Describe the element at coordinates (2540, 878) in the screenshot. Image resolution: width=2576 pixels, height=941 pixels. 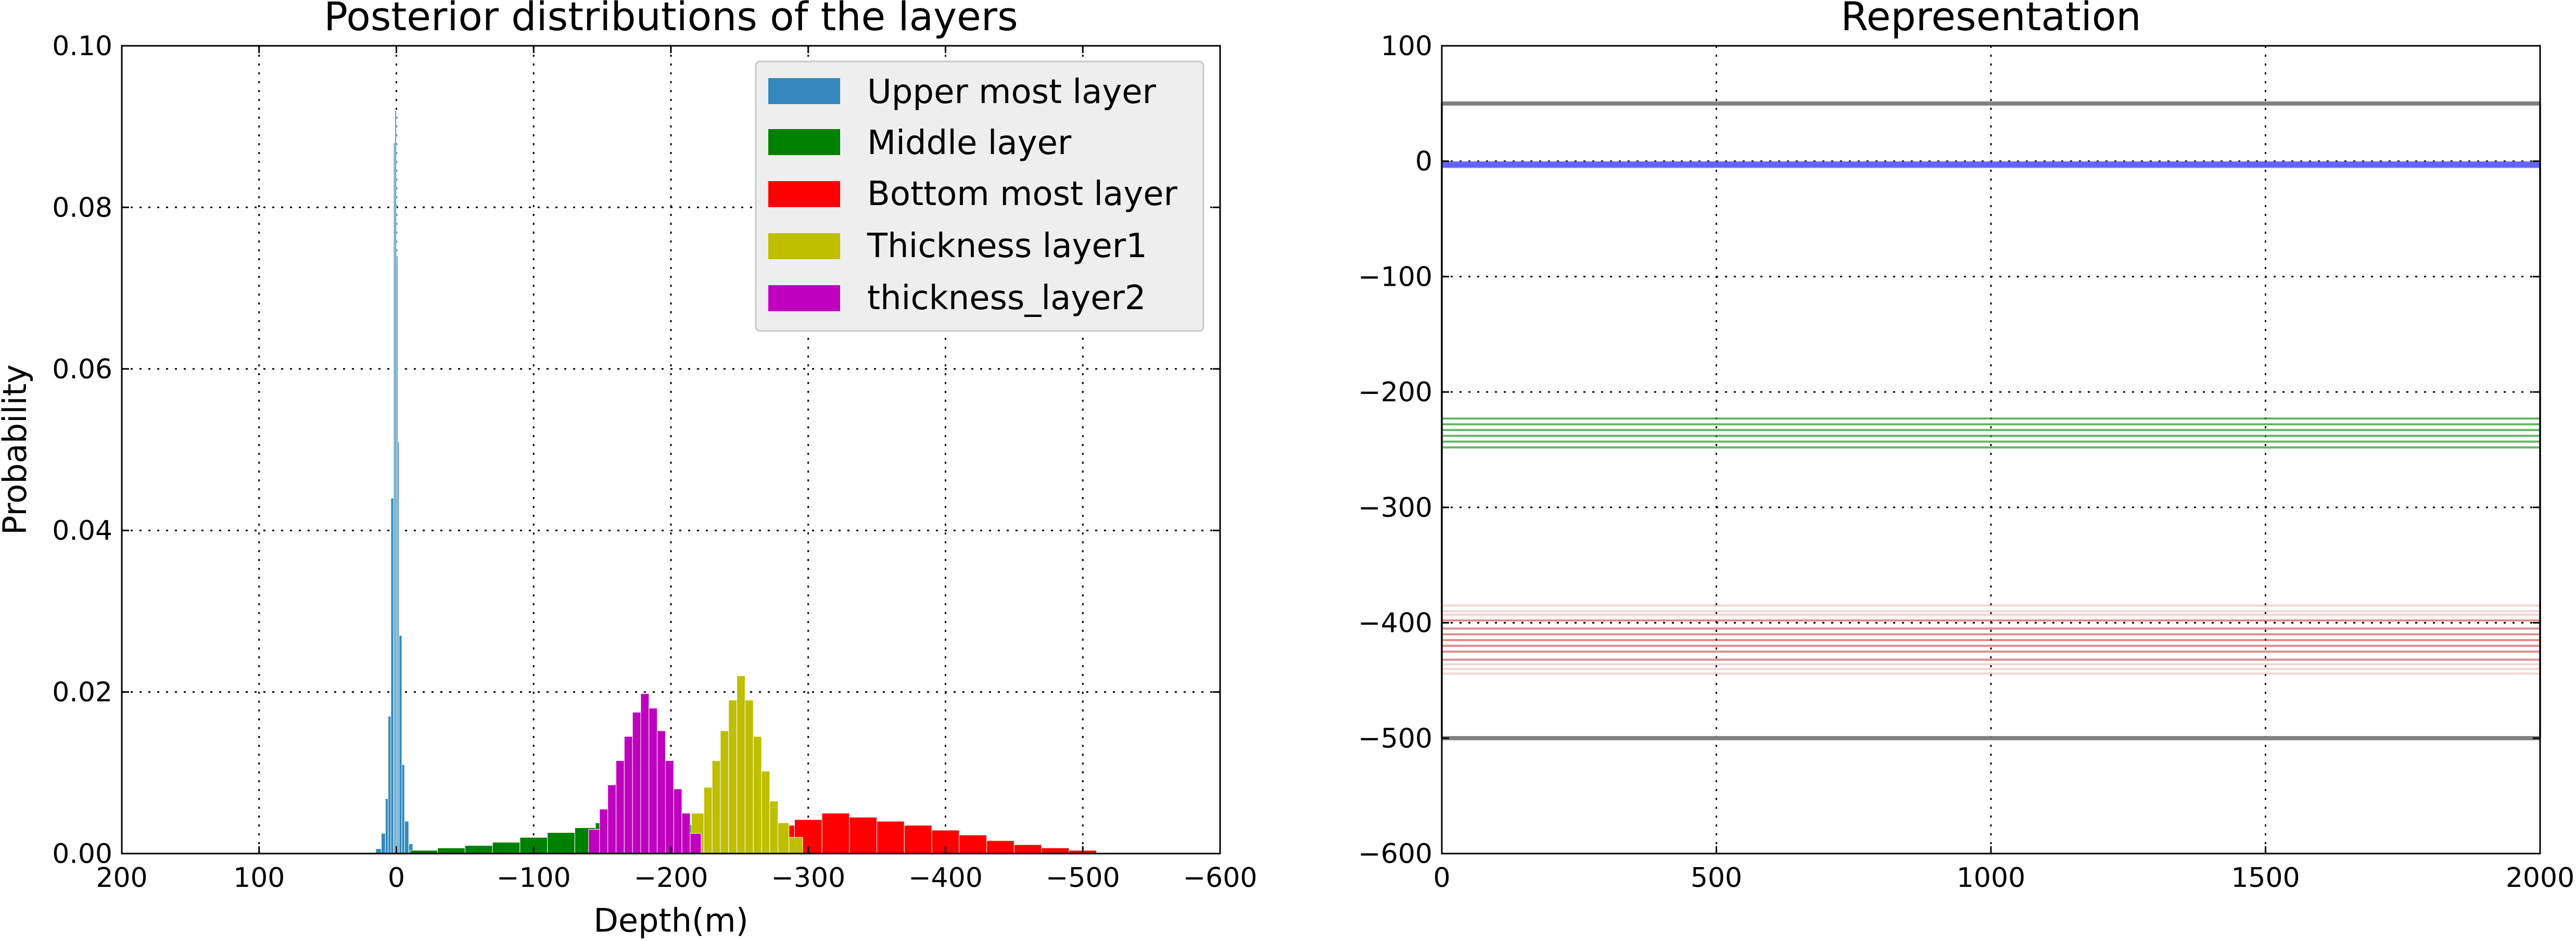
I see `representation-x-tick-label: 2000` at that location.